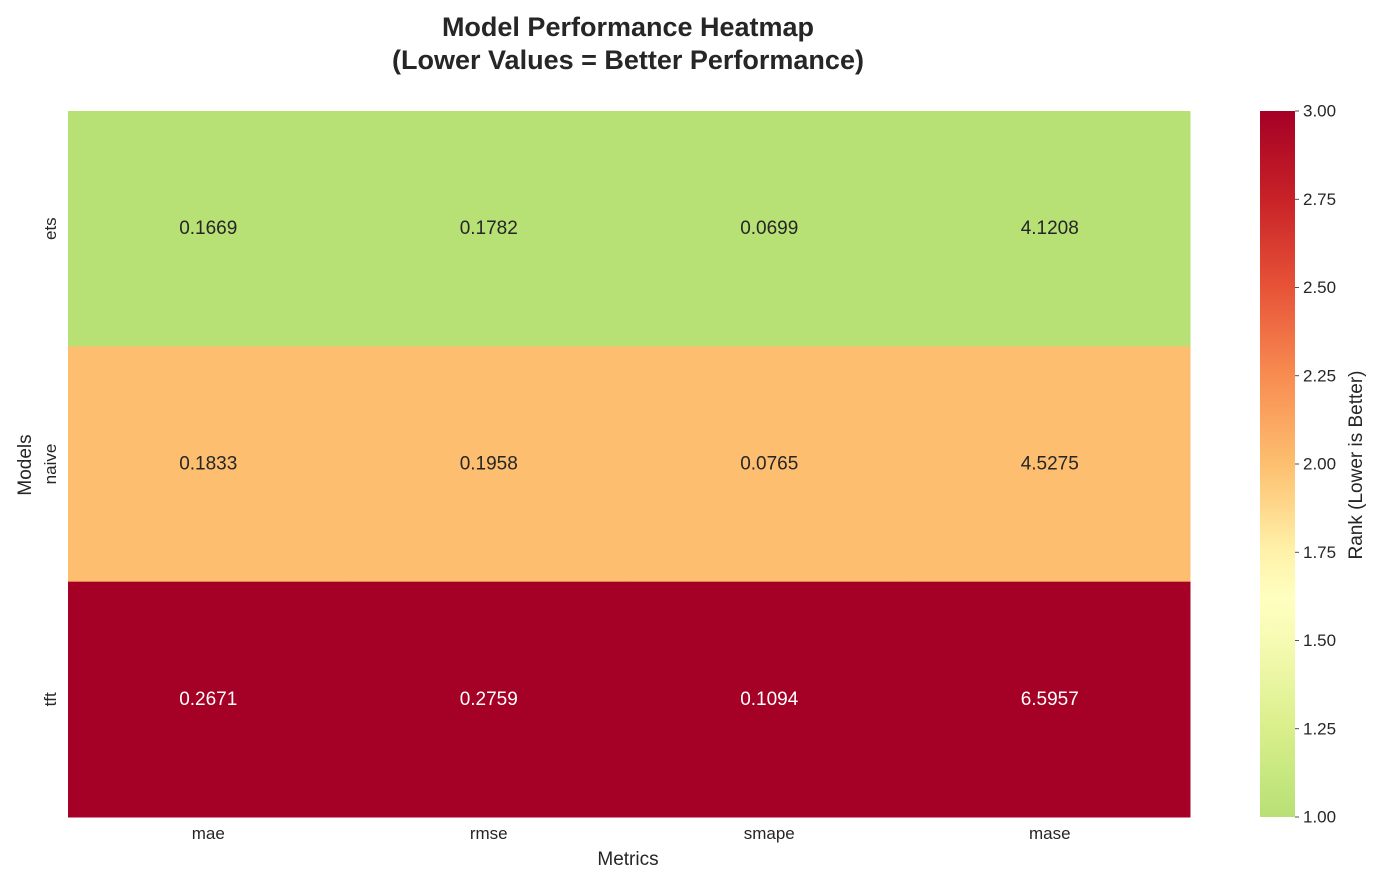 Image resolution: width=1380 pixels, height=885 pixels. What do you see at coordinates (489, 833) in the screenshot?
I see `x-tick-rmse: rmse` at bounding box center [489, 833].